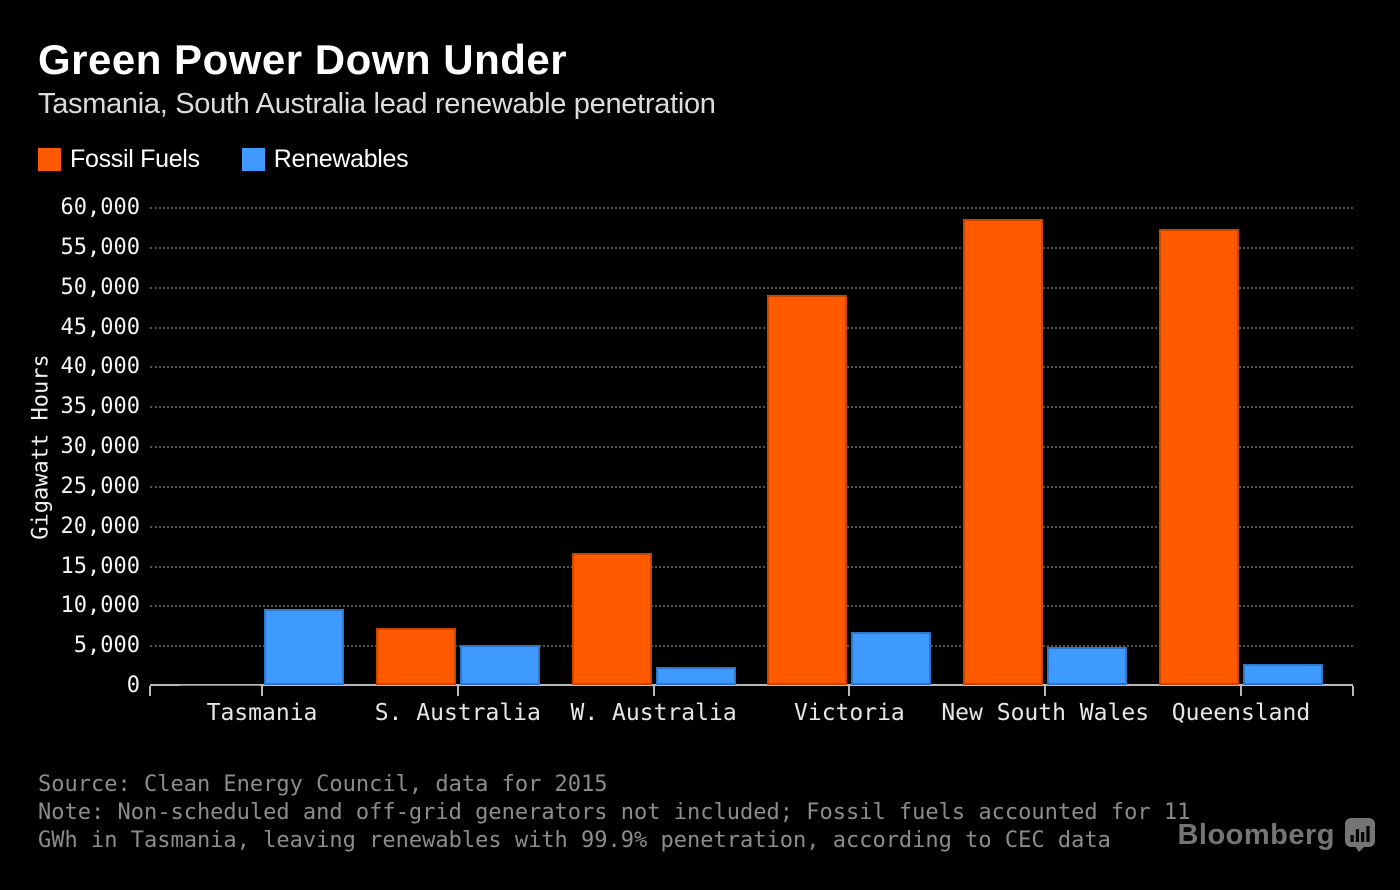 The width and height of the screenshot is (1400, 890). What do you see at coordinates (49, 159) in the screenshot?
I see `legend-swatch-fossil-fuels` at bounding box center [49, 159].